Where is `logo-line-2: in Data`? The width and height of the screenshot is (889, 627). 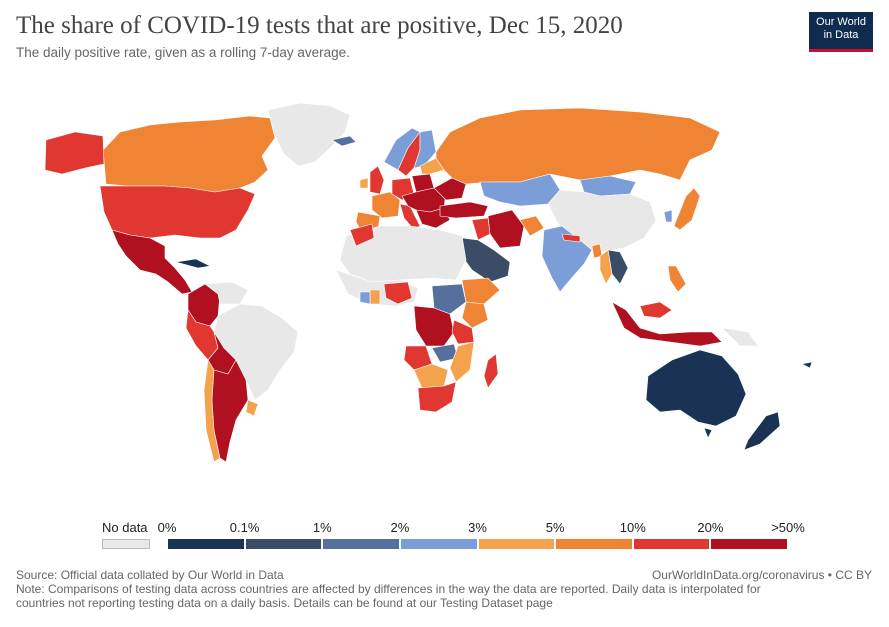 logo-line-2: in Data is located at coordinates (841, 35).